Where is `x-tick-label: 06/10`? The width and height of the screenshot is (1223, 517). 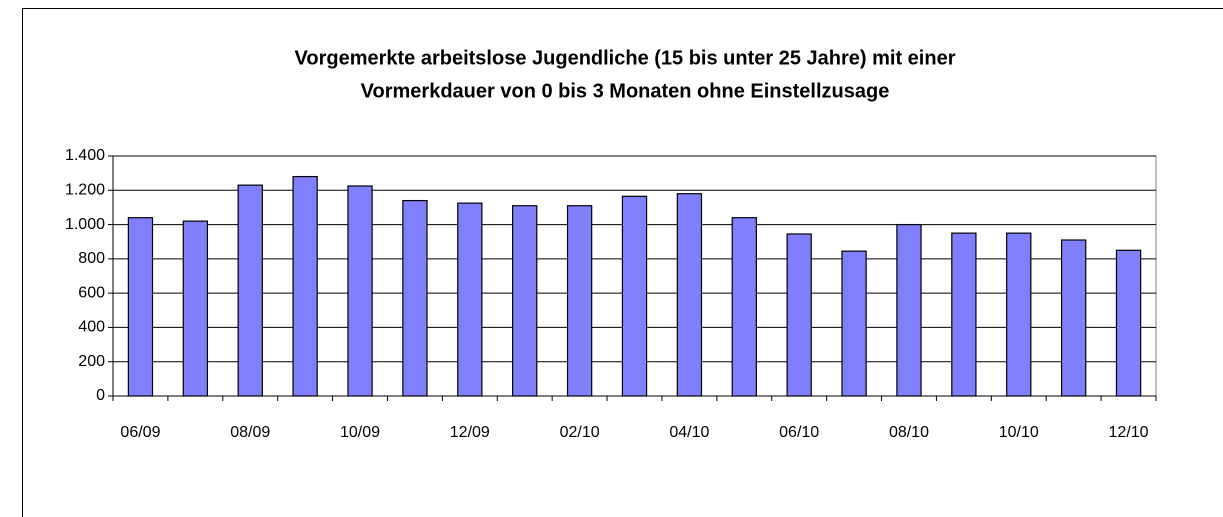
x-tick-label: 06/10 is located at coordinates (799, 432).